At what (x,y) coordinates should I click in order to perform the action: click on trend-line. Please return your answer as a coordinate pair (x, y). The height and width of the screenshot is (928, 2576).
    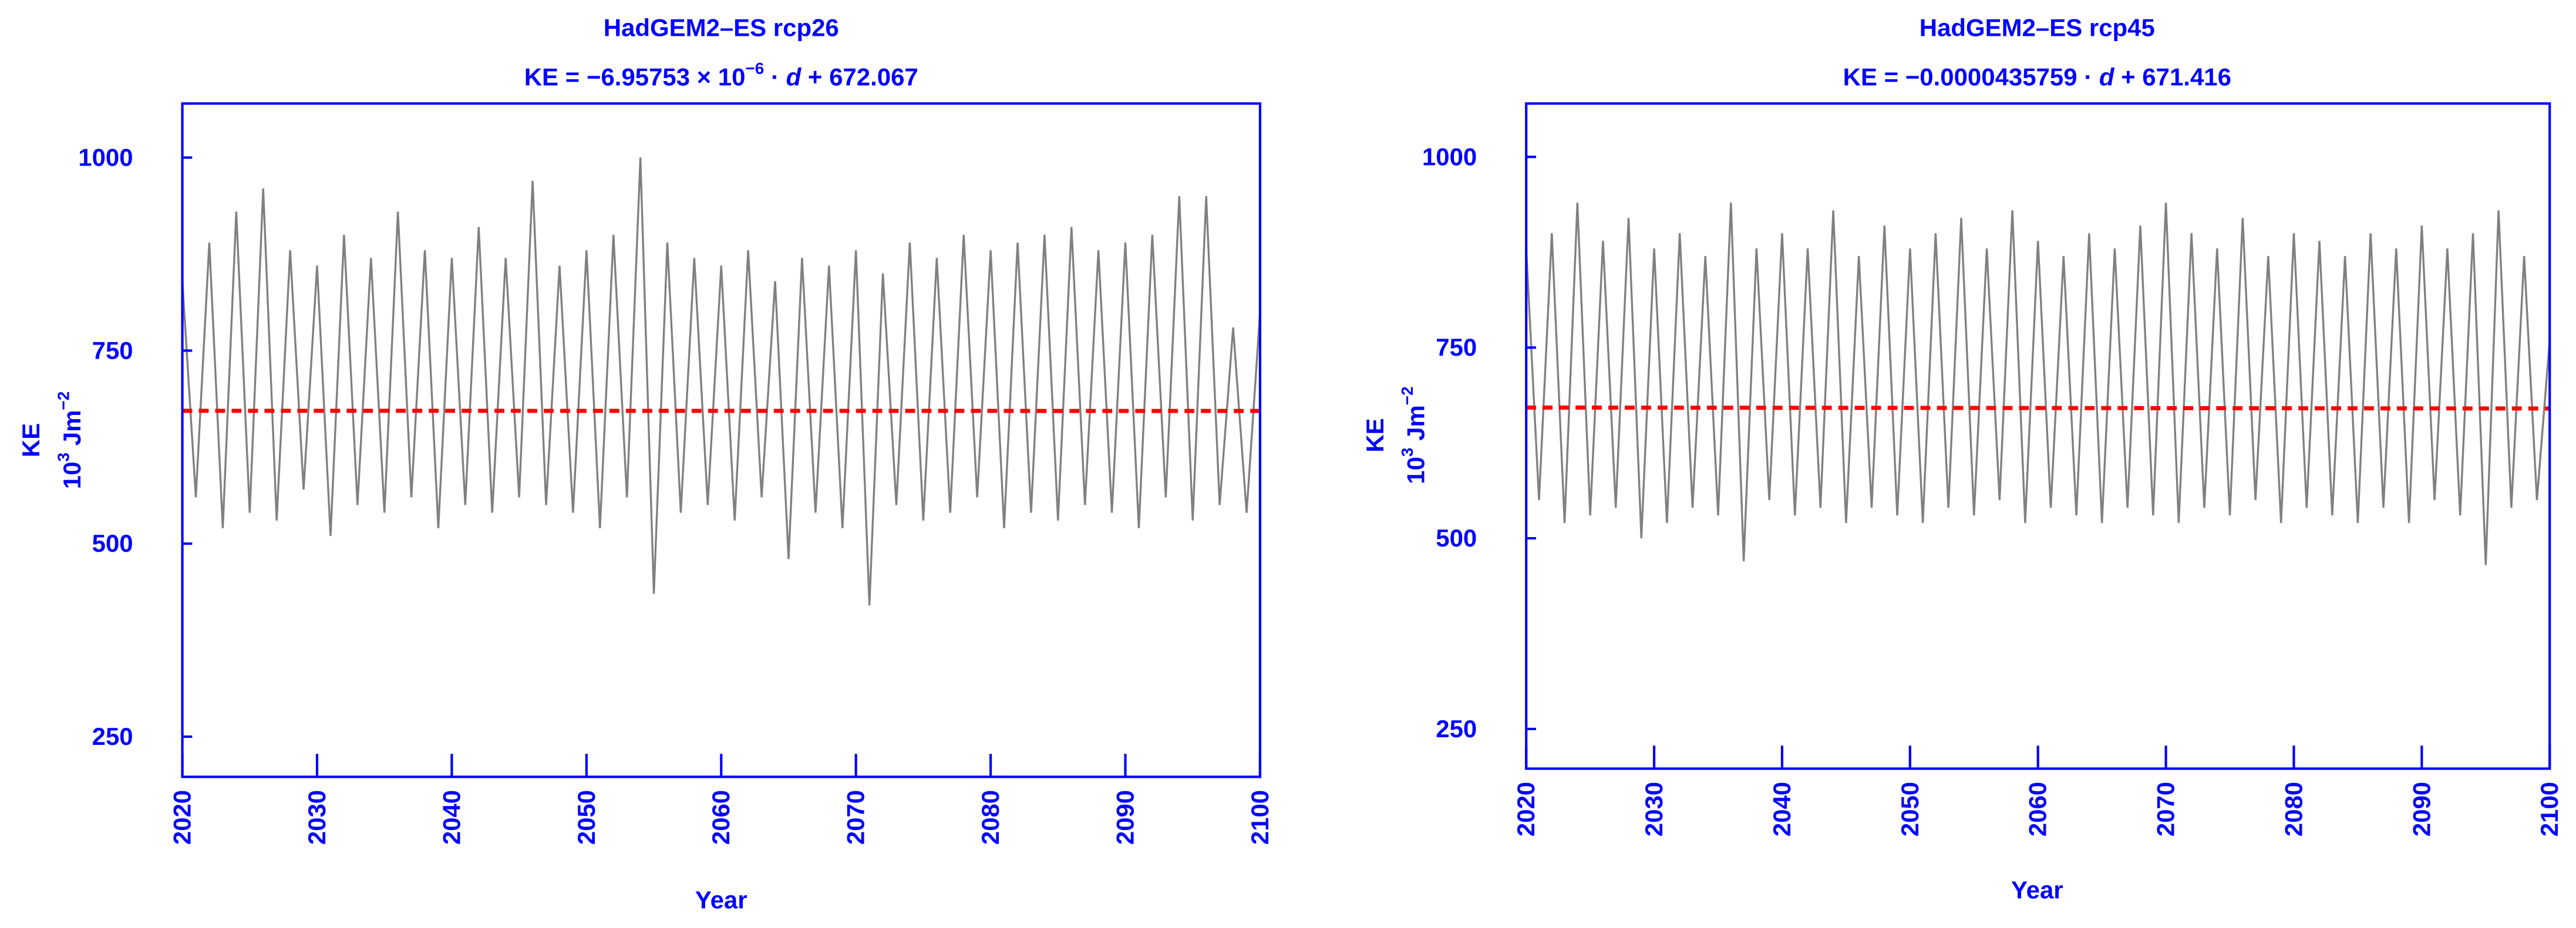
    Looking at the image, I should click on (2038, 408).